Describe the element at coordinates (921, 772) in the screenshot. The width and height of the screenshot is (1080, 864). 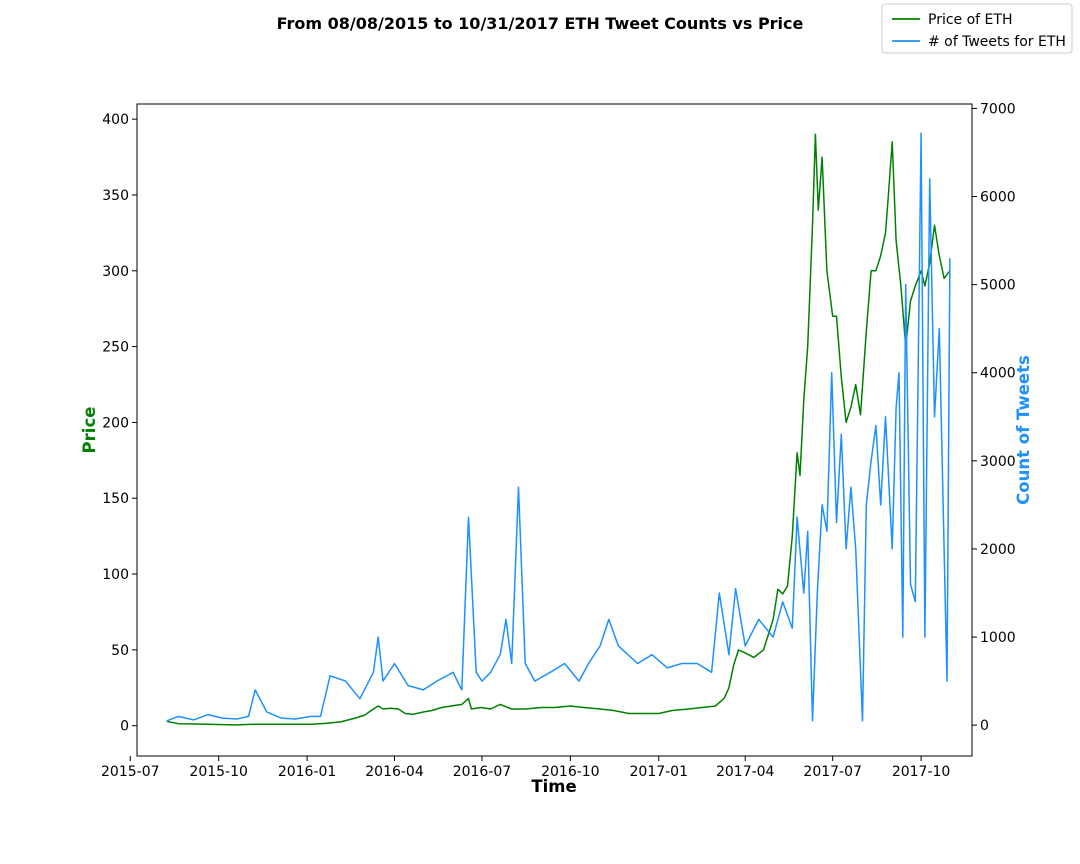
I see `x-tick-label: 2017-10` at that location.